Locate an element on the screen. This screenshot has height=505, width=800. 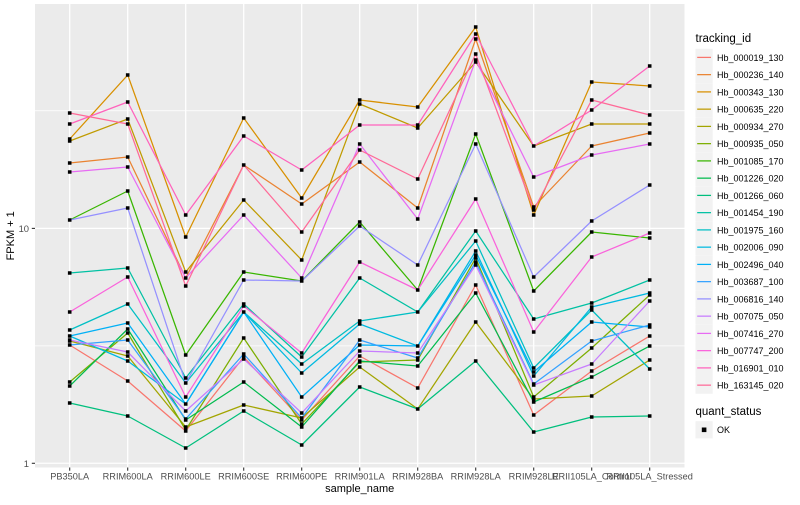
svg-text: RRII105LA_Stressed is located at coordinates (650, 477).